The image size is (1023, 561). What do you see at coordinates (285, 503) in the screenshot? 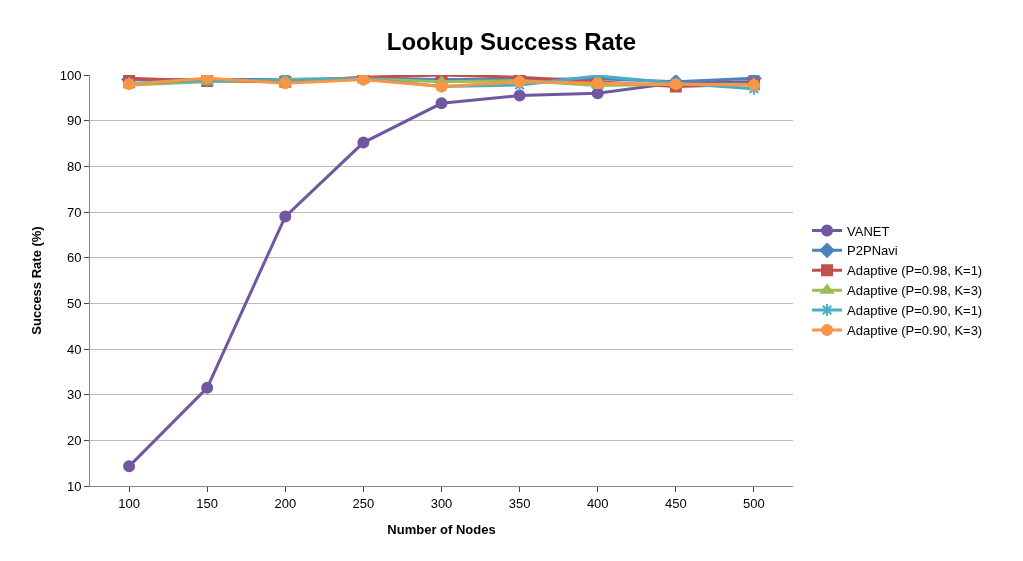
I see `x-tick-label: 200` at bounding box center [285, 503].